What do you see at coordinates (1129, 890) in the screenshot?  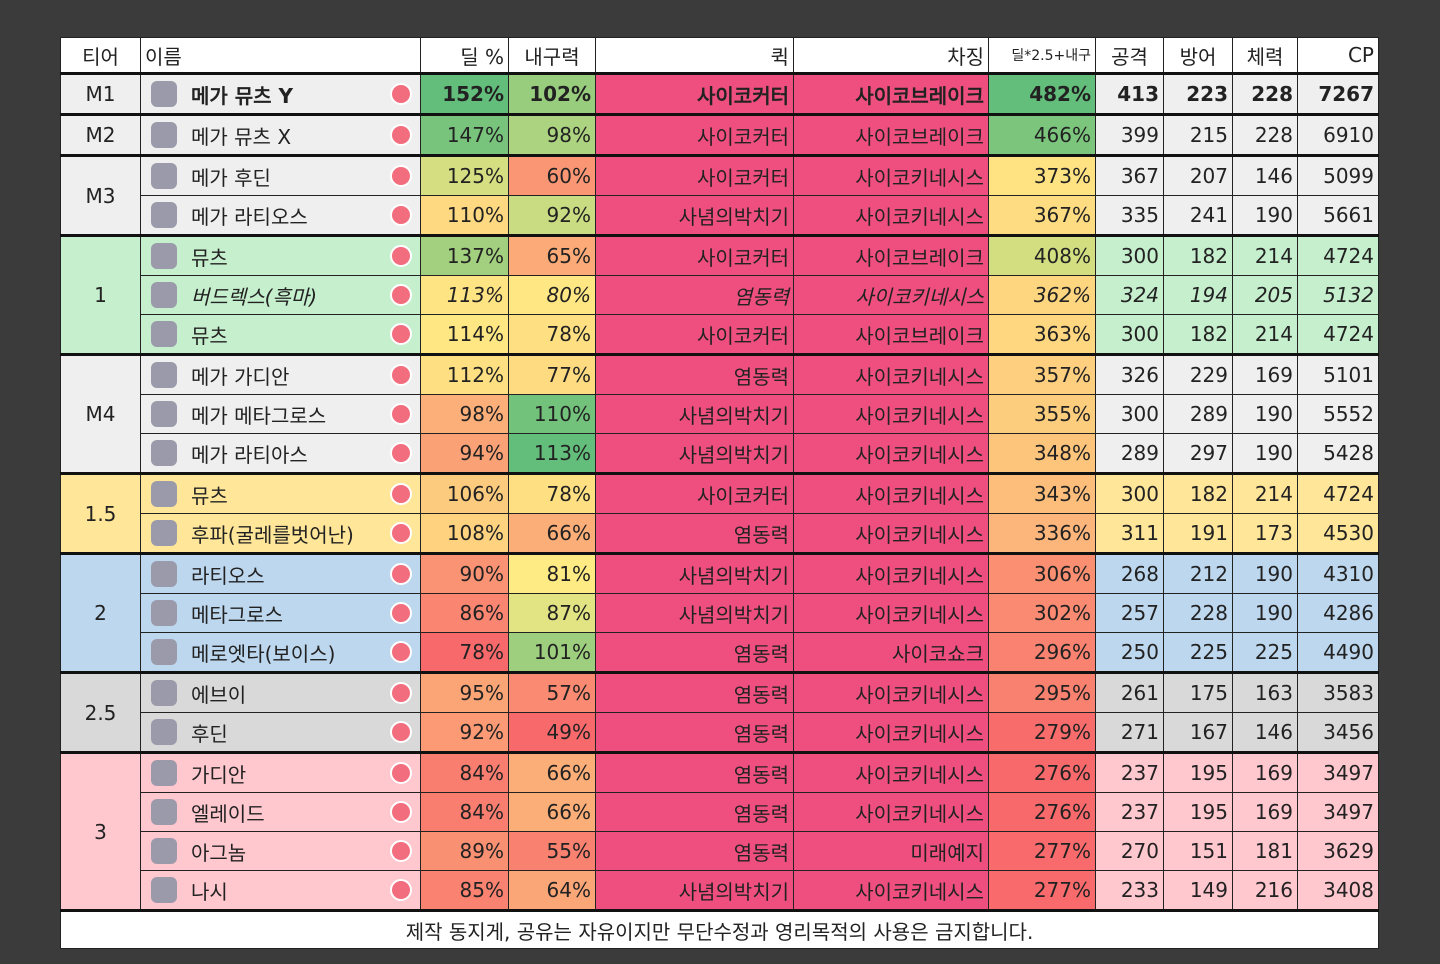 I see `attack: 233` at bounding box center [1129, 890].